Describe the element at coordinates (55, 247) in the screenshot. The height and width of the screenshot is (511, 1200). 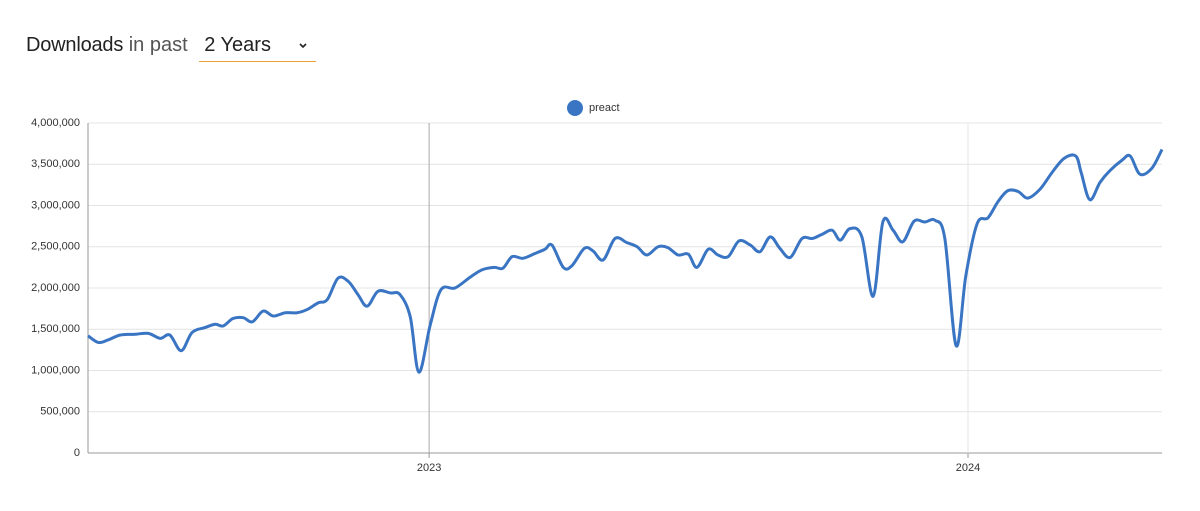
I see `y-tick-label: 2,500,000` at that location.